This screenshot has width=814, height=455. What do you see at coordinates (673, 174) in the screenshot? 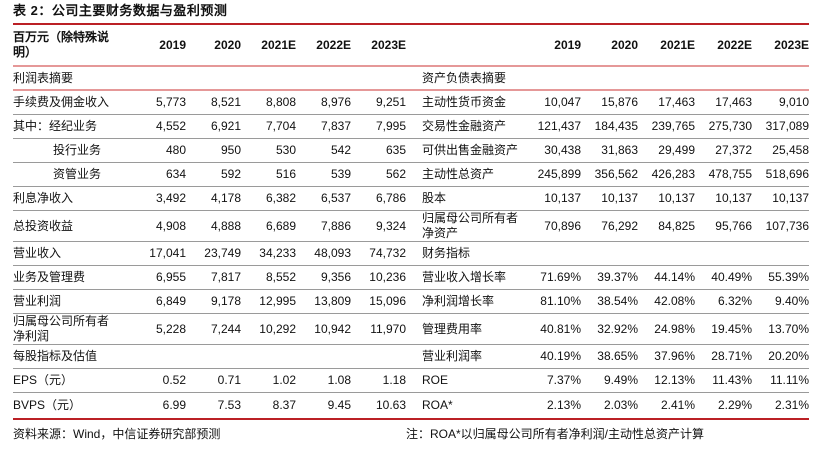
I see `value-cell: 426,283` at bounding box center [673, 174].